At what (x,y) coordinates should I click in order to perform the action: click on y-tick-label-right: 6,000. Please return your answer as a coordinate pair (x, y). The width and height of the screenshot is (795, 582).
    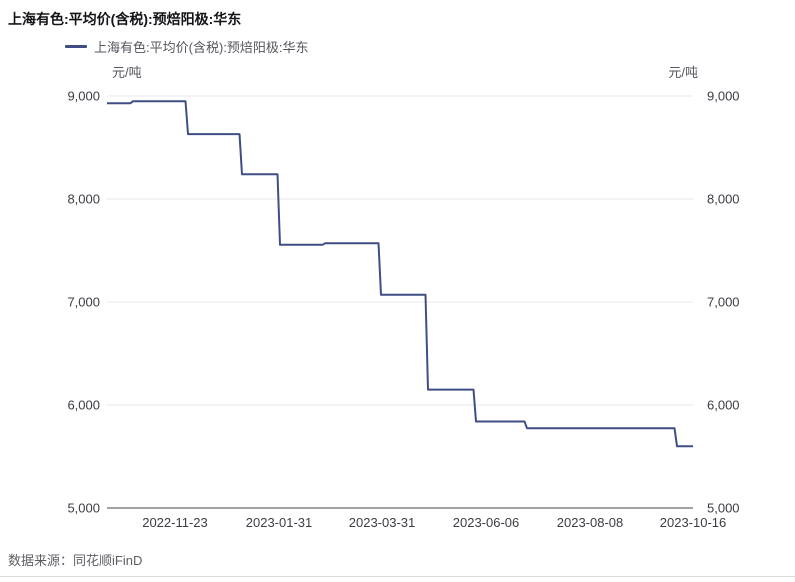
    Looking at the image, I should click on (723, 405).